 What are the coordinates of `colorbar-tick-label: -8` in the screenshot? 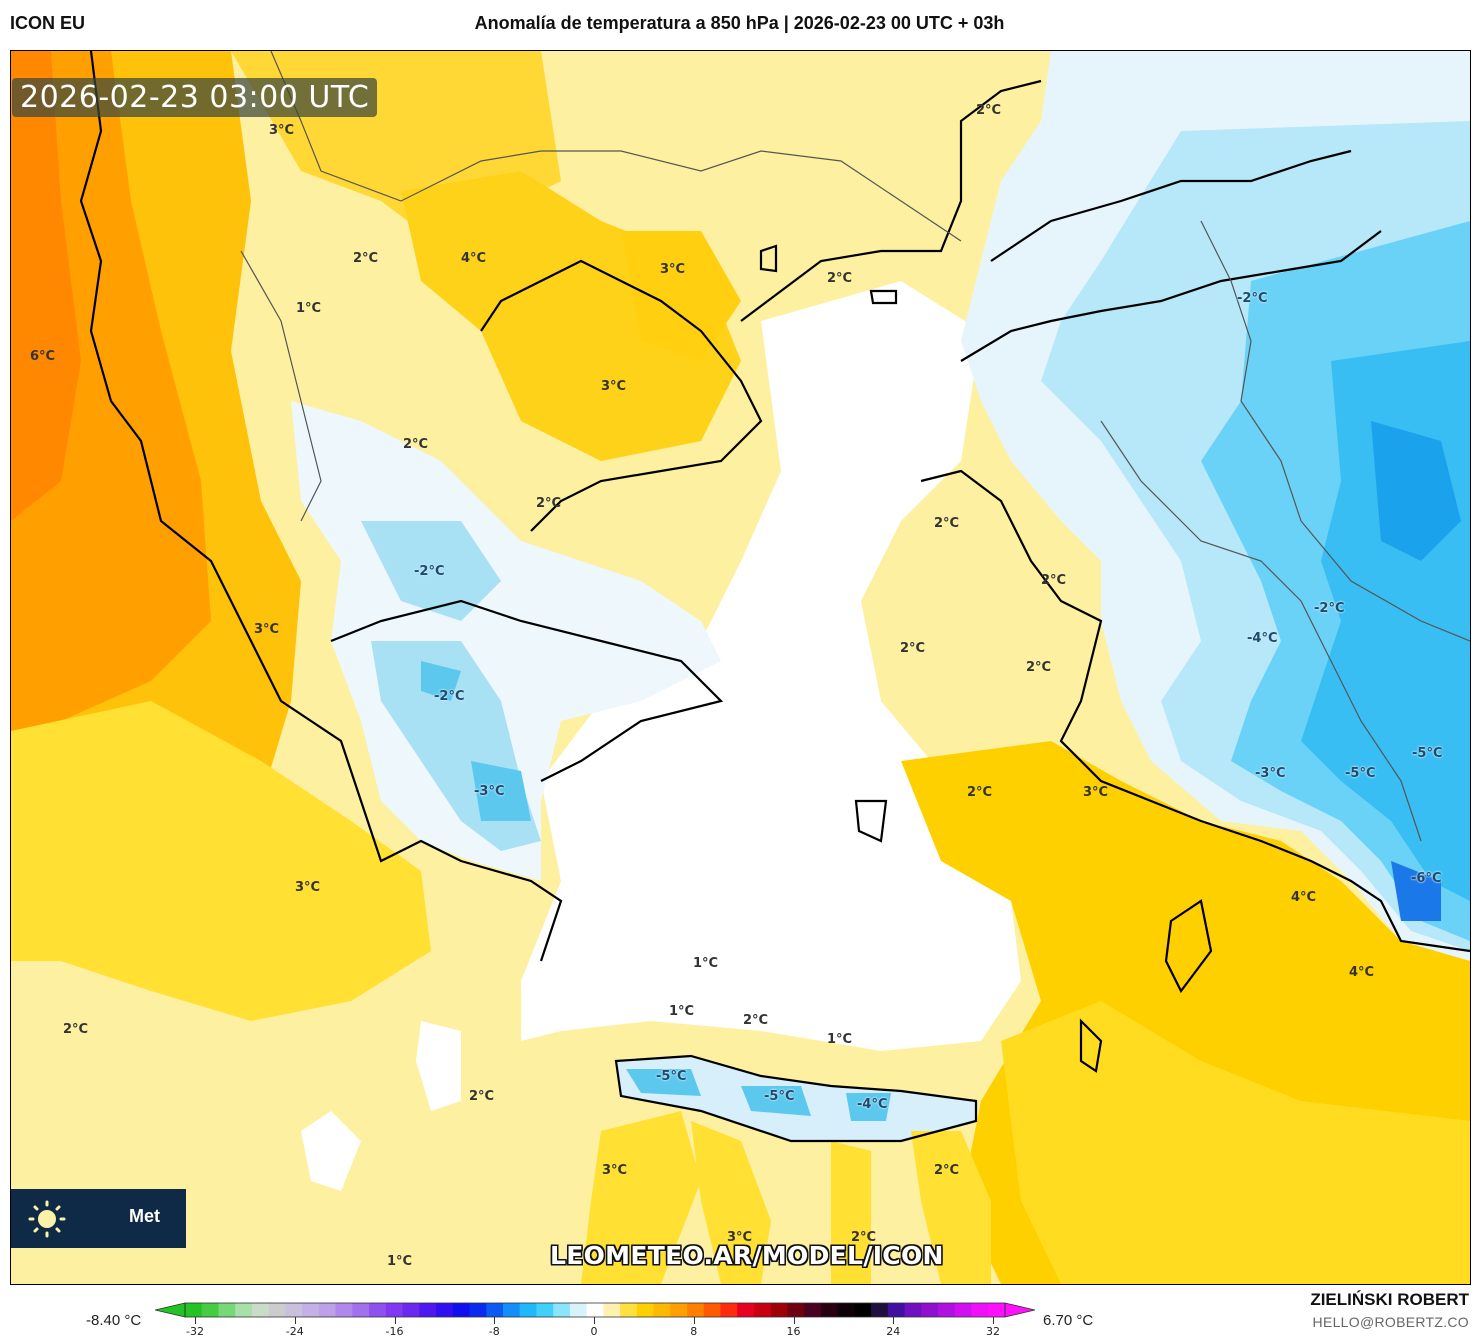 It's located at (494, 1331).